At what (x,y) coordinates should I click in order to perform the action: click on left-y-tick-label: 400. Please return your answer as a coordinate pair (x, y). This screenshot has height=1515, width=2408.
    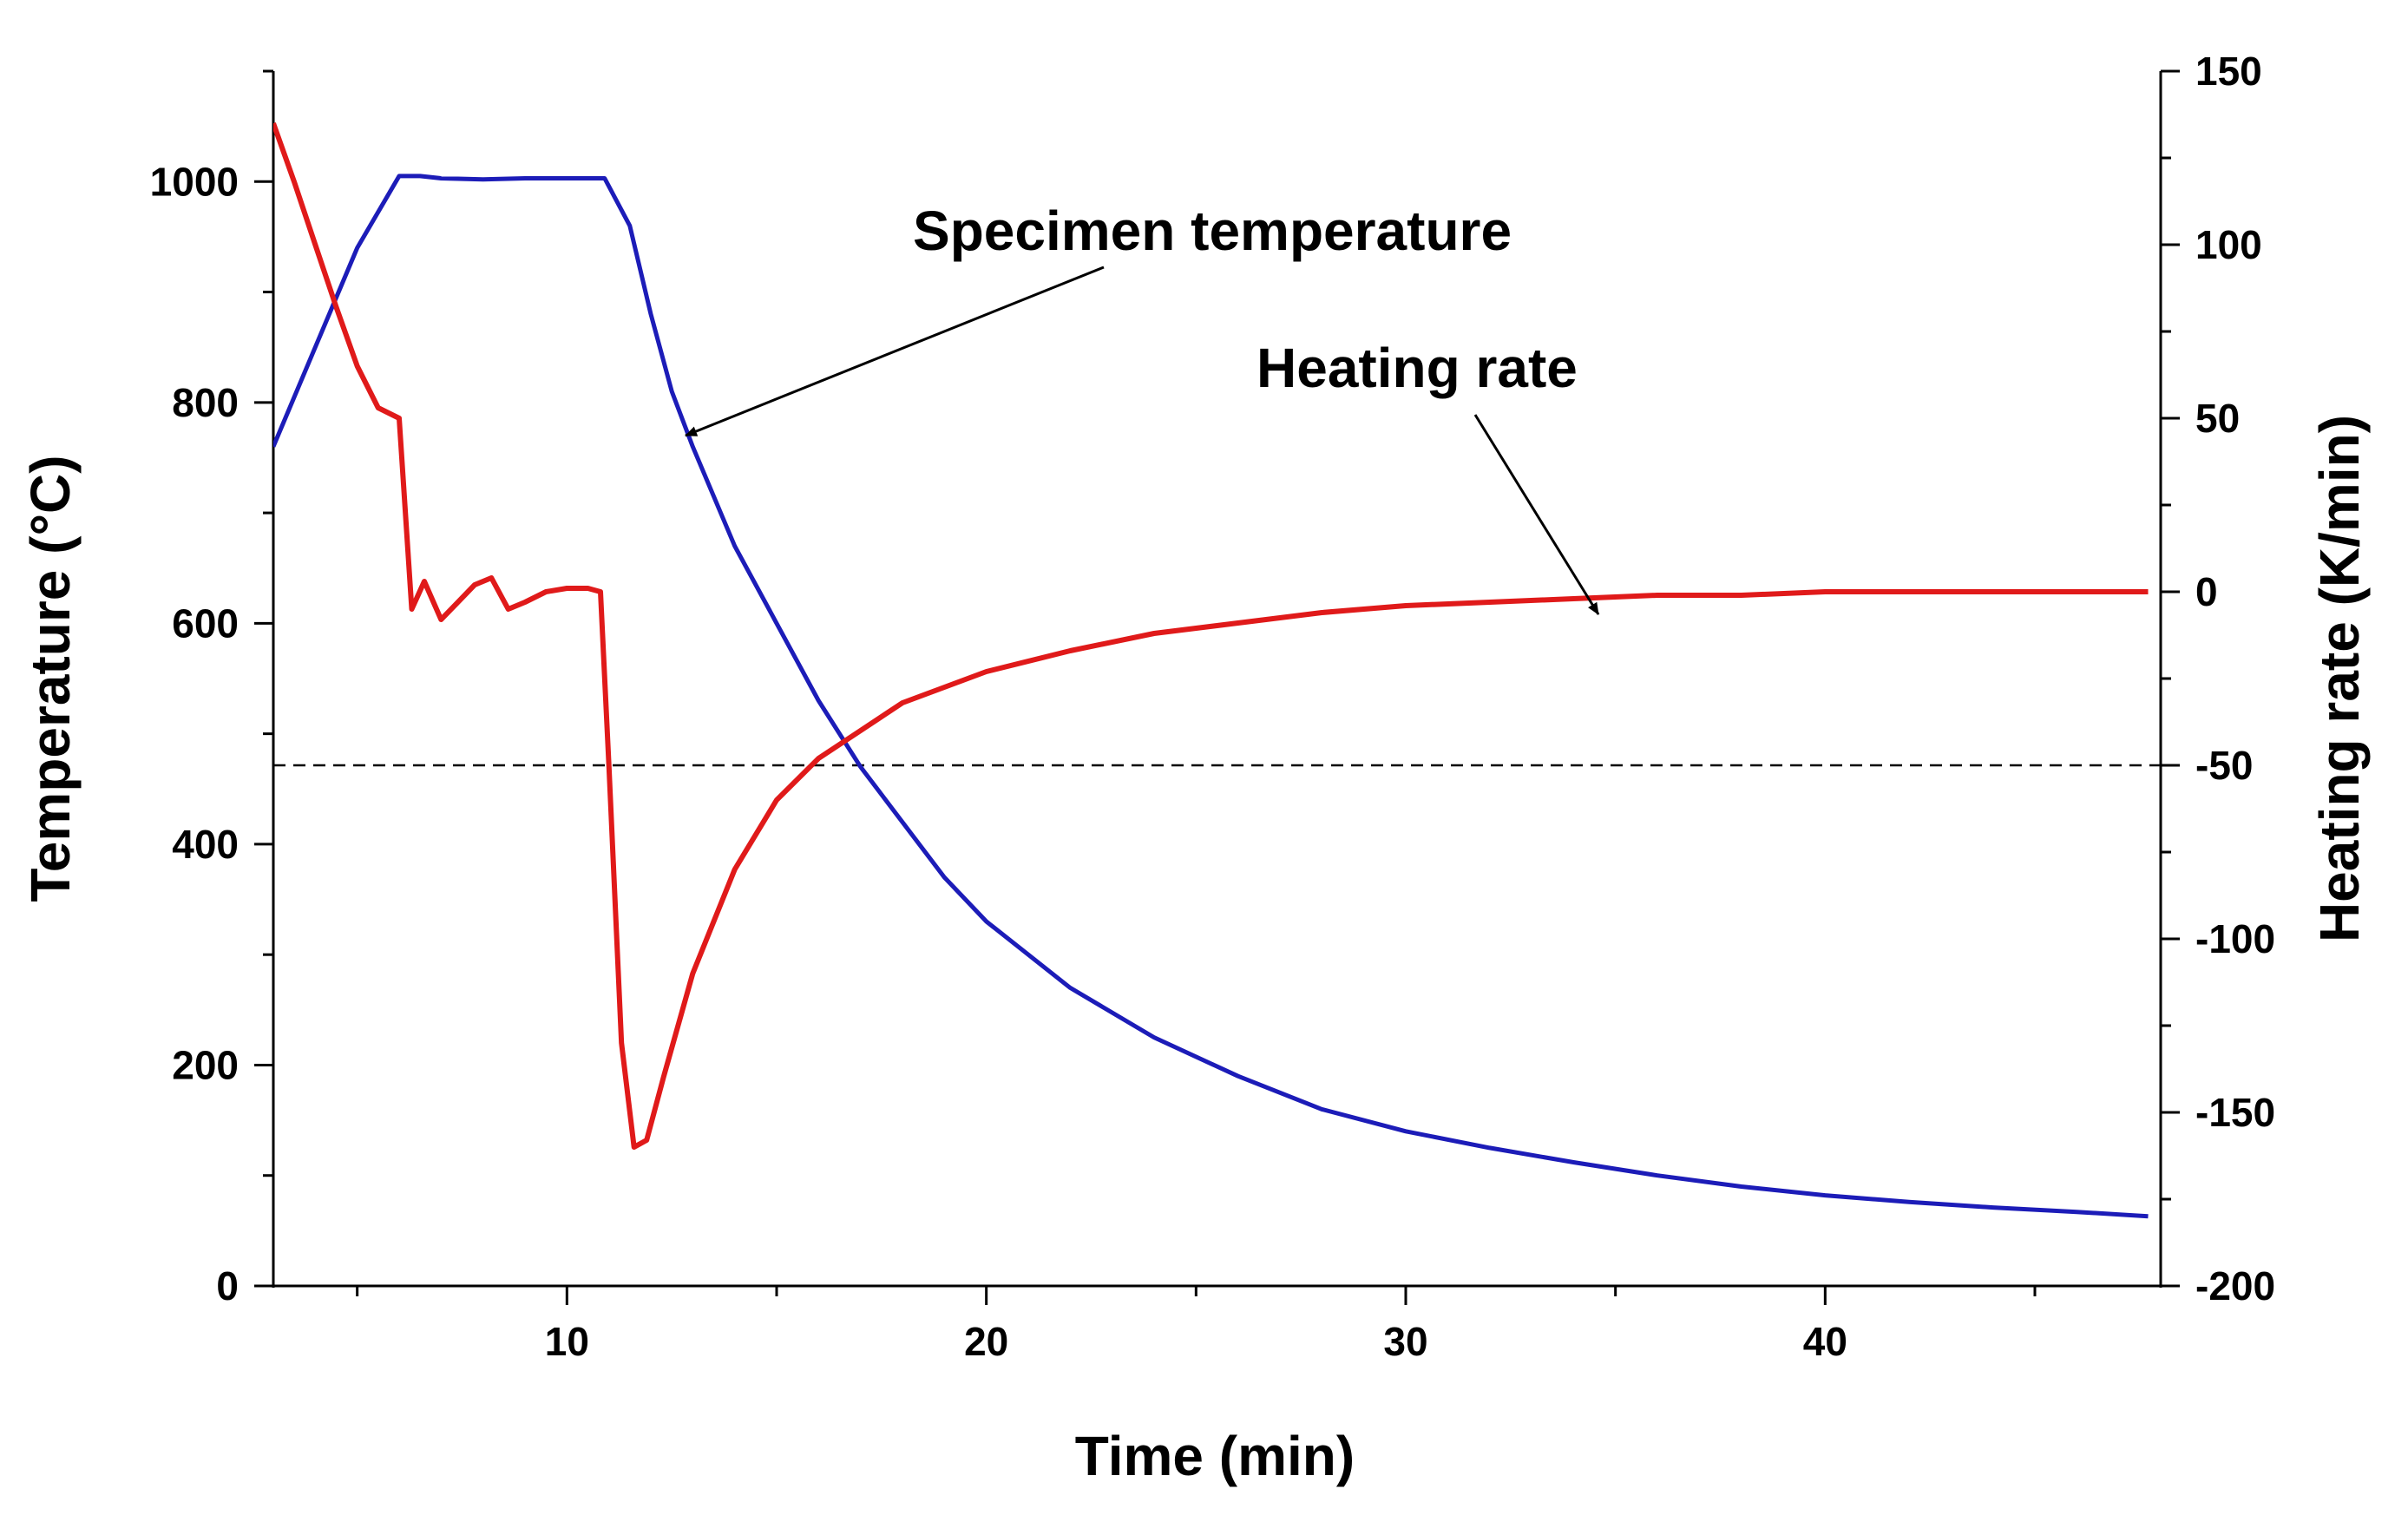
    Looking at the image, I should click on (205, 844).